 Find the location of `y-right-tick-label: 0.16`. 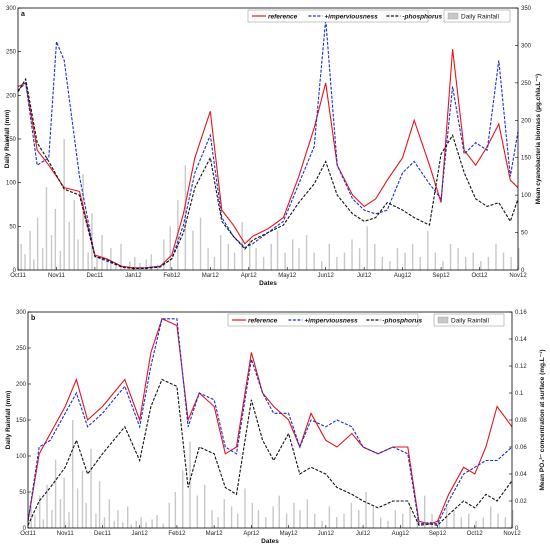

y-right-tick-label: 0.16 is located at coordinates (521, 313).